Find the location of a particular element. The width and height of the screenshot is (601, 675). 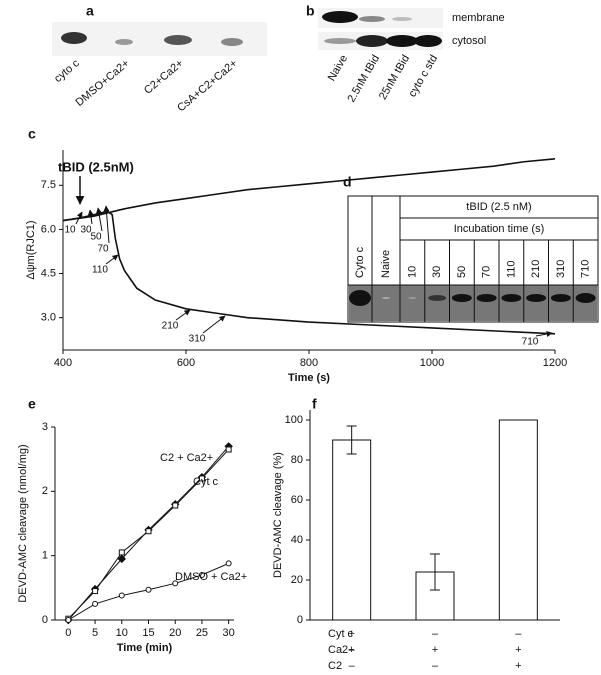

y-axis-label: DEVD-AMC cleavage (%) is located at coordinates (278, 515).